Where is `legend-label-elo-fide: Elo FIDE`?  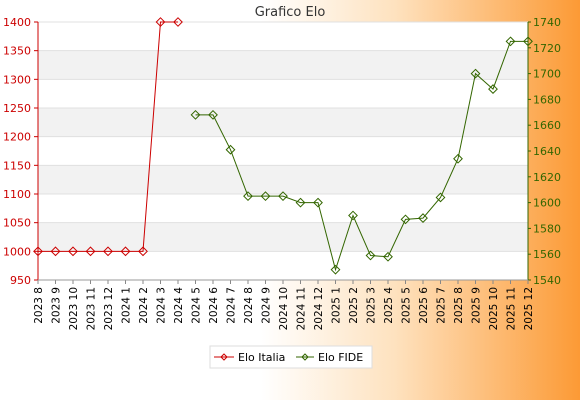 legend-label-elo-fide: Elo FIDE is located at coordinates (340, 357).